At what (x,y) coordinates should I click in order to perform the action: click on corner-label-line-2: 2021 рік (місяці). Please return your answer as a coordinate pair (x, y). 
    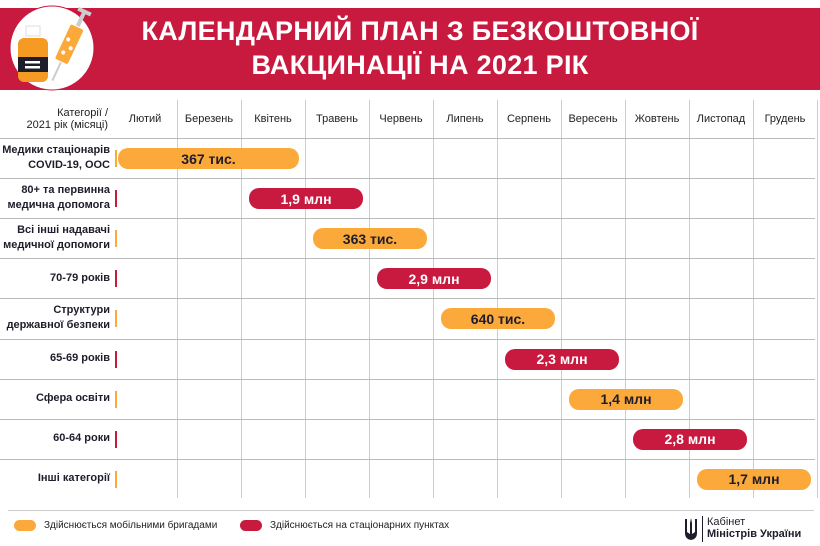
    Looking at the image, I should click on (67, 125).